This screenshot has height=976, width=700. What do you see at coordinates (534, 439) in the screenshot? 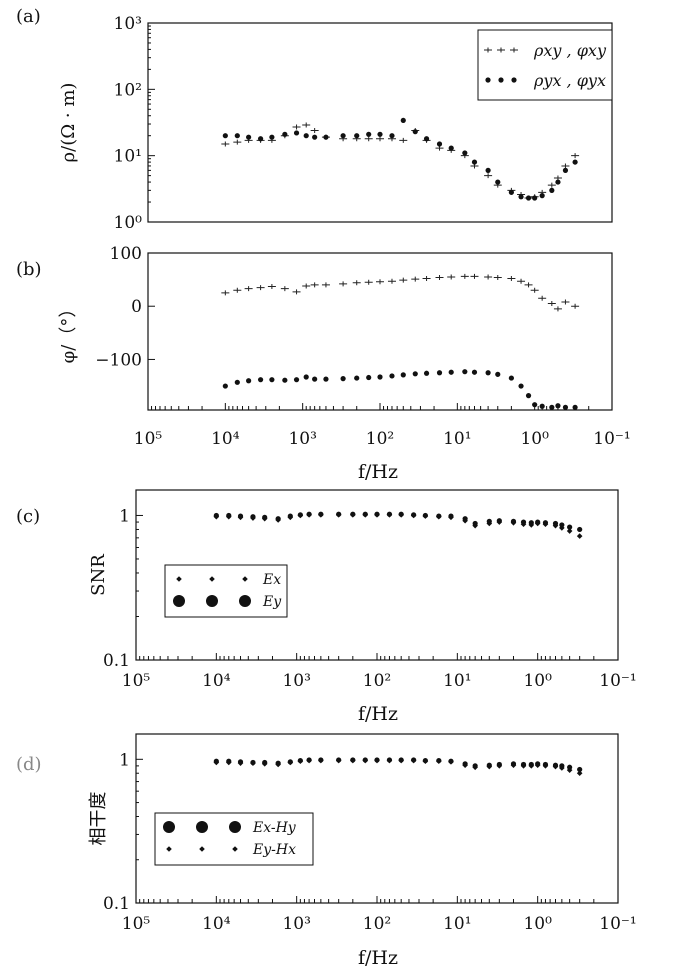
I see `panel-b-x-tick-label: 10⁰` at bounding box center [534, 439].